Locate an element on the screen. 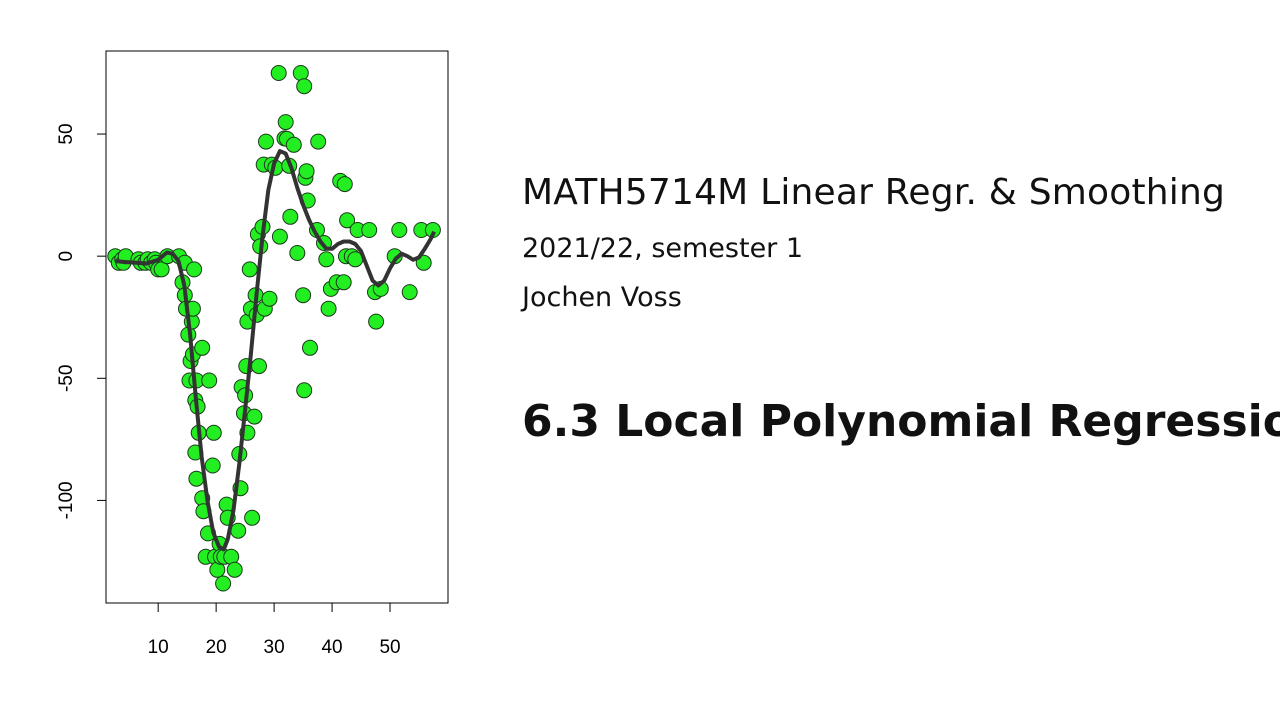 The width and height of the screenshot is (1280, 720). y-tick-label: 0 is located at coordinates (66, 256).